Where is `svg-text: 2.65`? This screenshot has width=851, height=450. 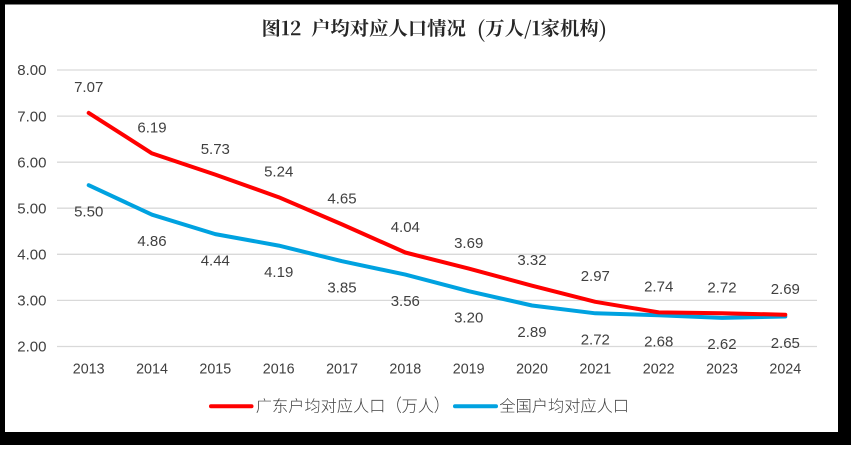 svg-text: 2.65 is located at coordinates (785, 343).